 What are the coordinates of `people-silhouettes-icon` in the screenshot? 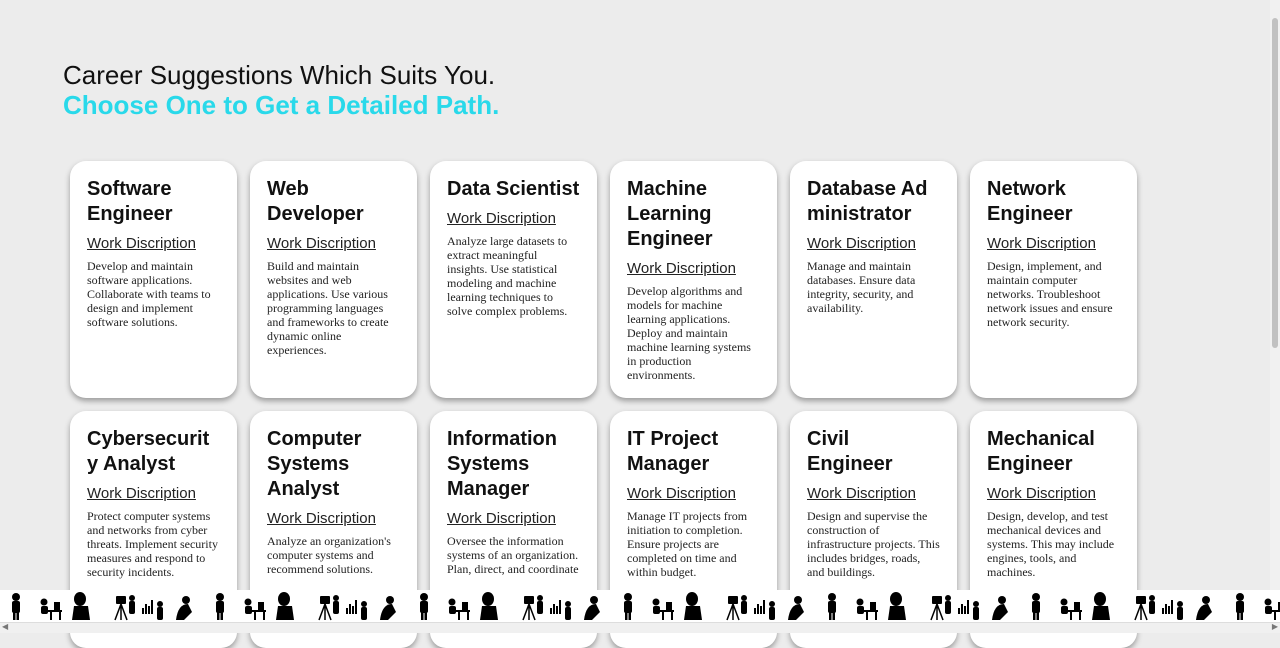 It's located at (646, 606).